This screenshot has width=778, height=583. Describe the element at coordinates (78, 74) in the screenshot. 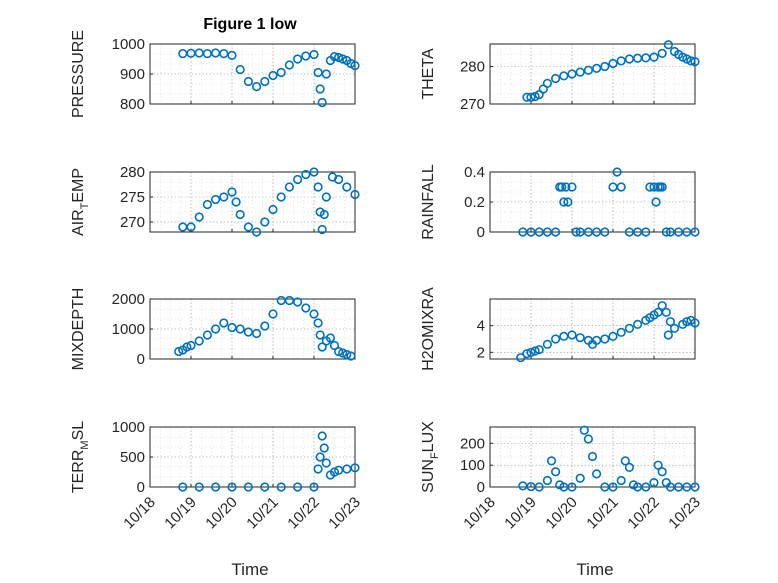

I see `y-axis-label: PRESSURE` at that location.